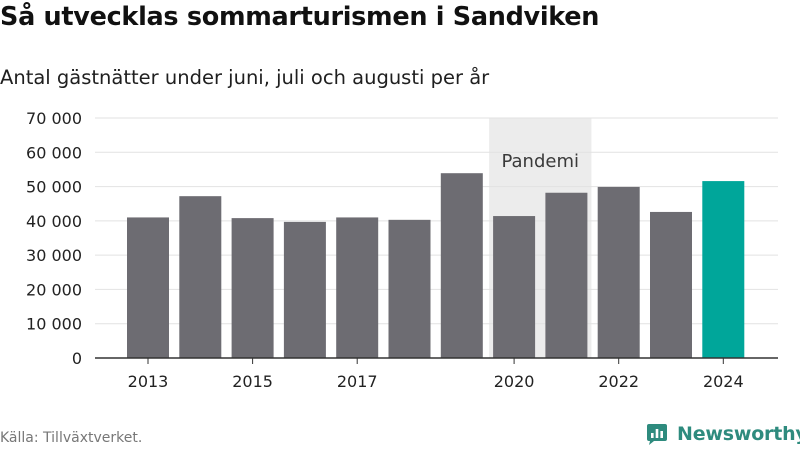  I want to click on bar-2015, so click(252, 288).